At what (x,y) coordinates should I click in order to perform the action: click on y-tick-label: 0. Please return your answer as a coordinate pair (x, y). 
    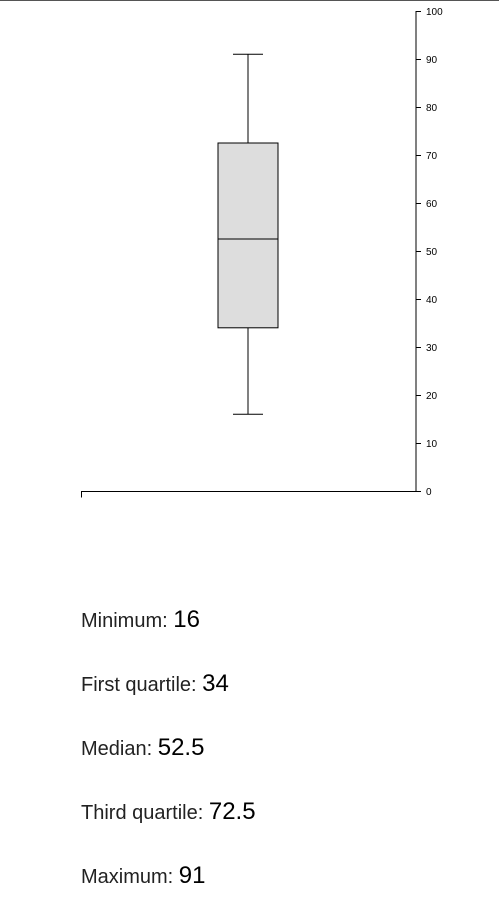
    Looking at the image, I should click on (429, 492).